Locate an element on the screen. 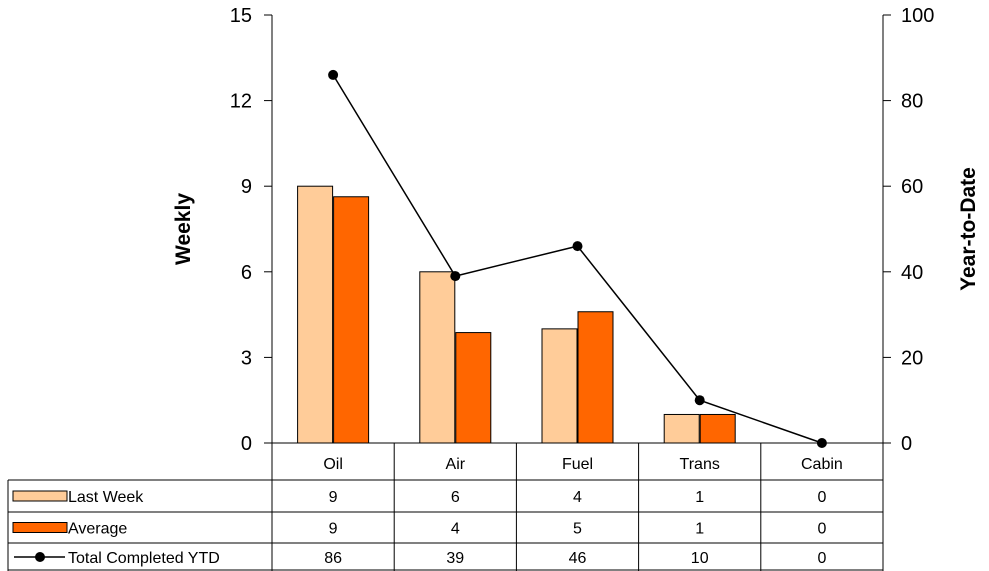 The width and height of the screenshot is (989, 571). bar-average-oil is located at coordinates (351, 320).